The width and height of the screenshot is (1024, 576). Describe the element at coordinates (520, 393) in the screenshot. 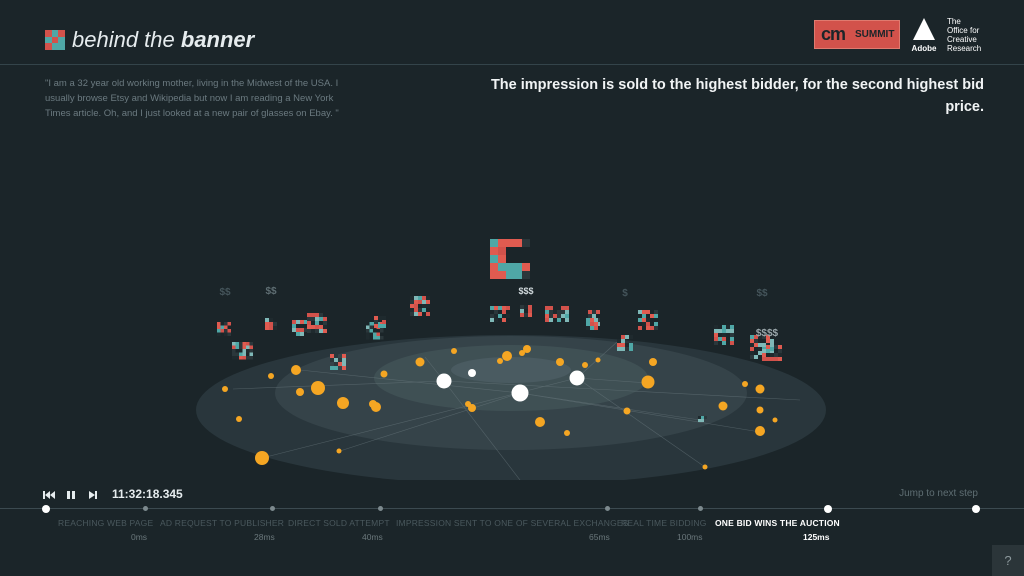

I see `exchange-hub-winner` at that location.